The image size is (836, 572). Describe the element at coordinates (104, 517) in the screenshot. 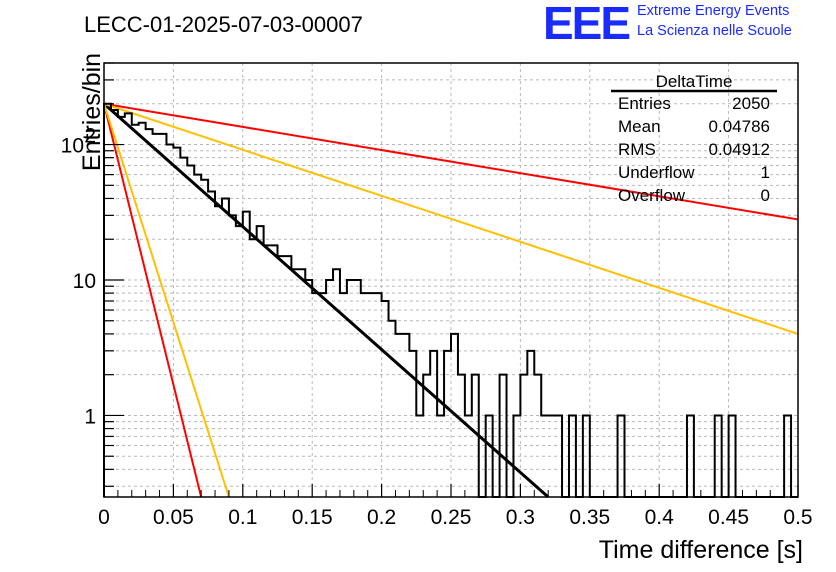

I see `x-tick-label: 0` at that location.